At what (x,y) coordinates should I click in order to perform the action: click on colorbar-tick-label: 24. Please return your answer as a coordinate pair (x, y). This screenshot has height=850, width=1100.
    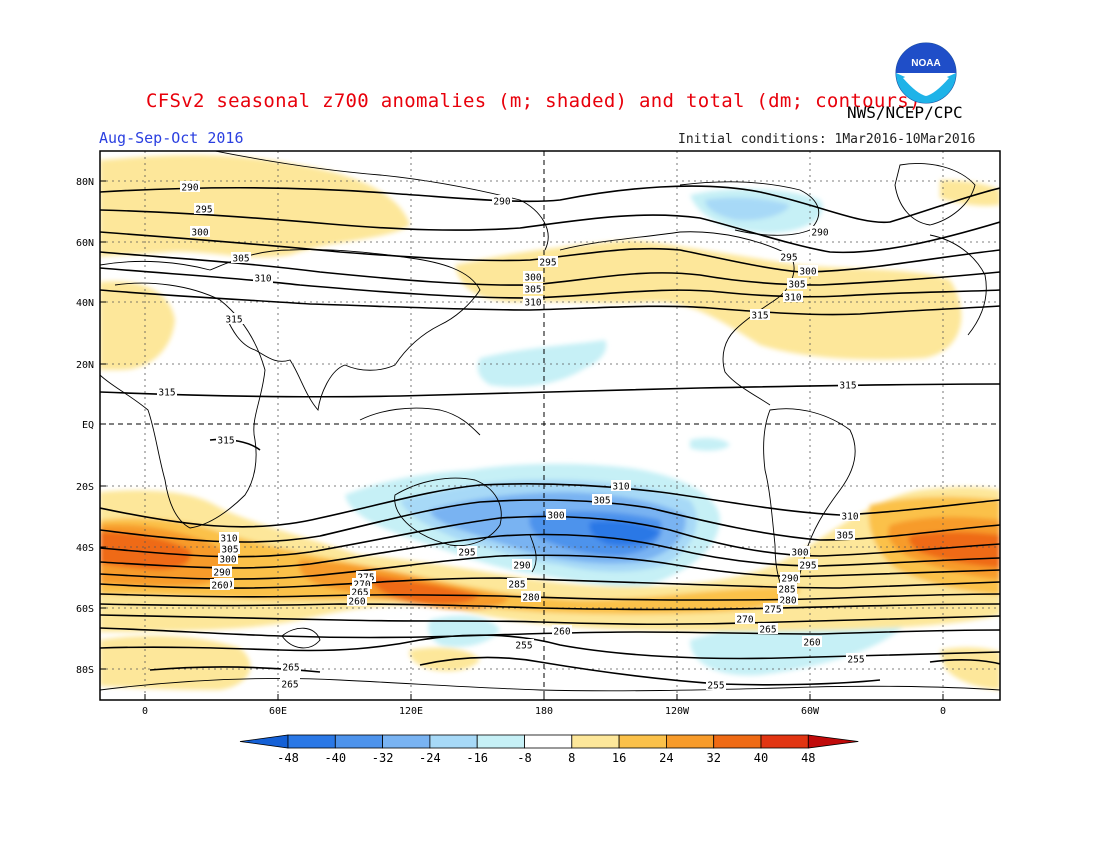
    Looking at the image, I should click on (666, 758).